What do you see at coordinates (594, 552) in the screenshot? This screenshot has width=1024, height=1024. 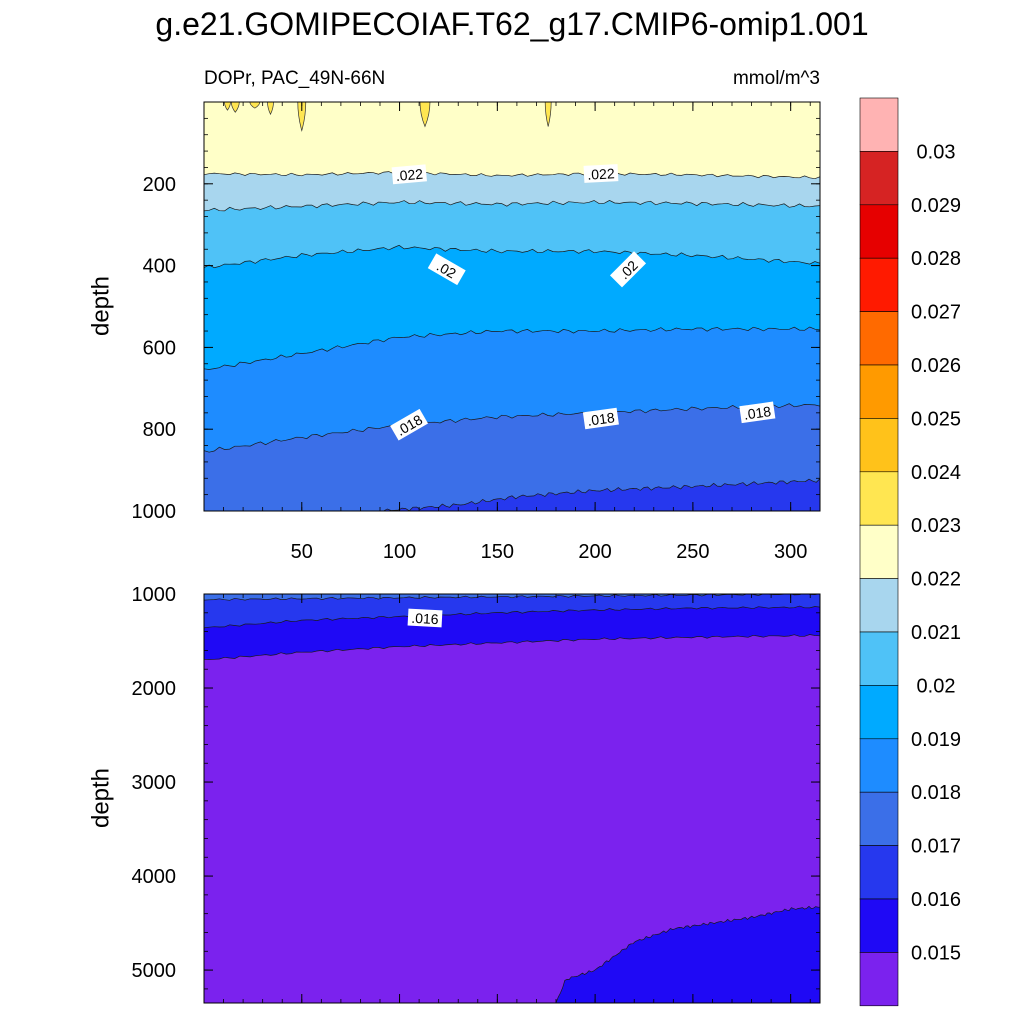 I see `x-tick-label: 200` at bounding box center [594, 552].